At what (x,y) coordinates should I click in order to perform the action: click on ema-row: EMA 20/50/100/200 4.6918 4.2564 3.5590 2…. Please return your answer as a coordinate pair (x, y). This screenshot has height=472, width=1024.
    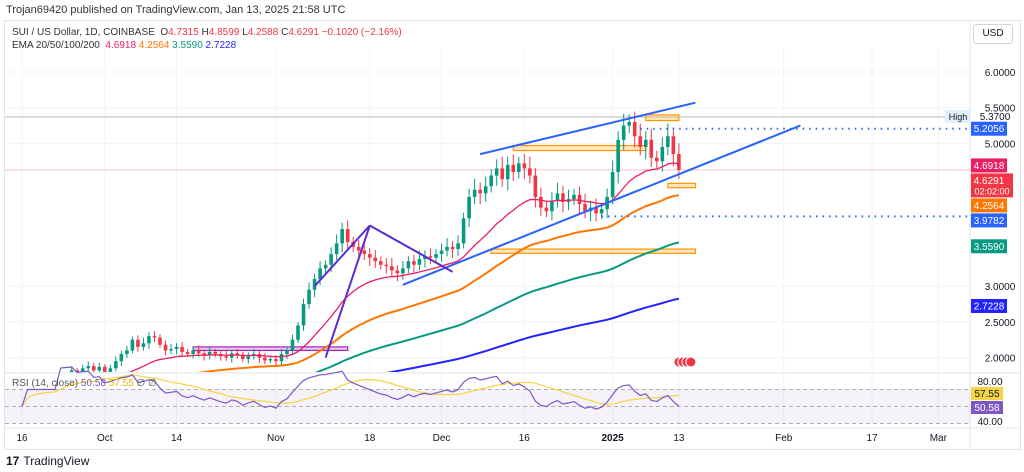
    Looking at the image, I should click on (207, 45).